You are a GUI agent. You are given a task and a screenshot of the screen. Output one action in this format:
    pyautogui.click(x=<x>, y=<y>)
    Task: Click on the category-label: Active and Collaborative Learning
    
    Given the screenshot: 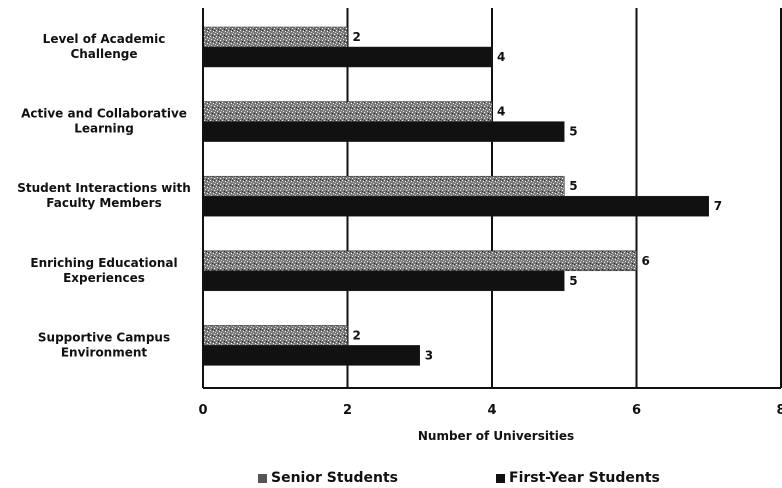 What is the action you would take?
    pyautogui.click(x=104, y=121)
    